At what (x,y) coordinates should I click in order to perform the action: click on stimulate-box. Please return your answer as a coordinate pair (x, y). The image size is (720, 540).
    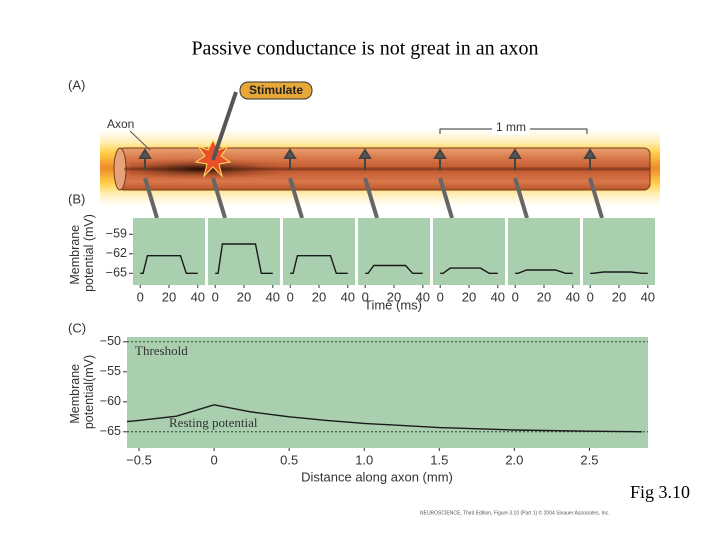
    Looking at the image, I should click on (276, 90).